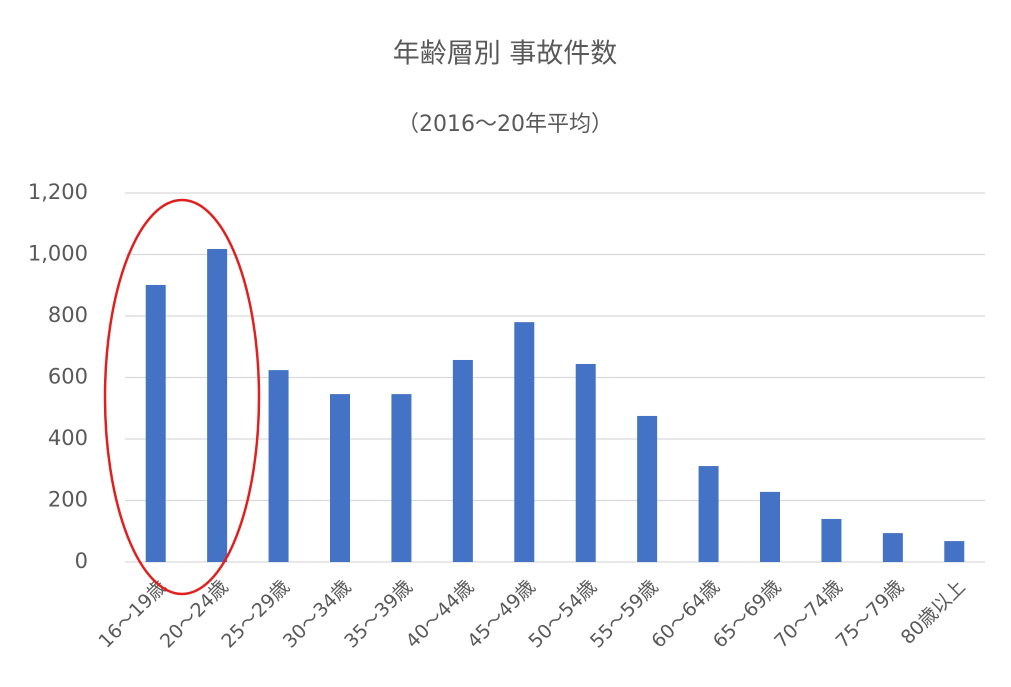 The image size is (1011, 687). What do you see at coordinates (68, 438) in the screenshot?
I see `y-tick-label: 400` at bounding box center [68, 438].